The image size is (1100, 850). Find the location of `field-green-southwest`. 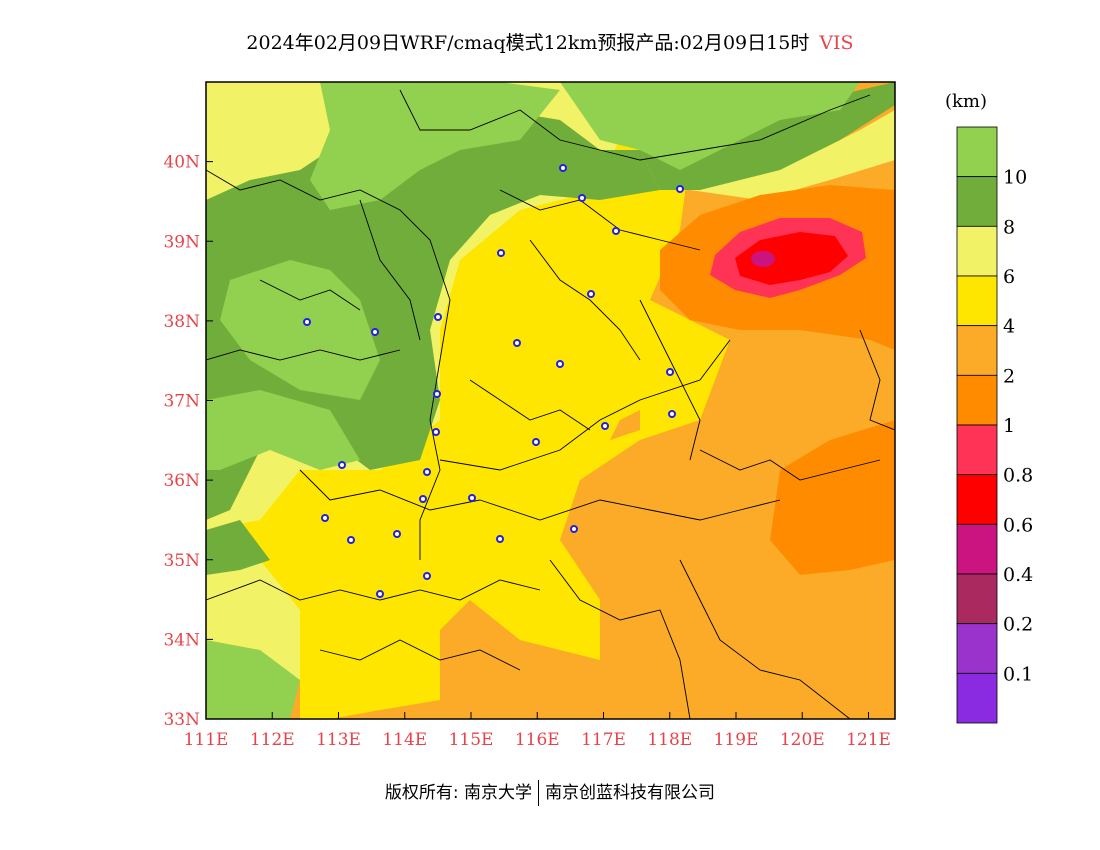

field-green-southwest is located at coordinates (253, 679).